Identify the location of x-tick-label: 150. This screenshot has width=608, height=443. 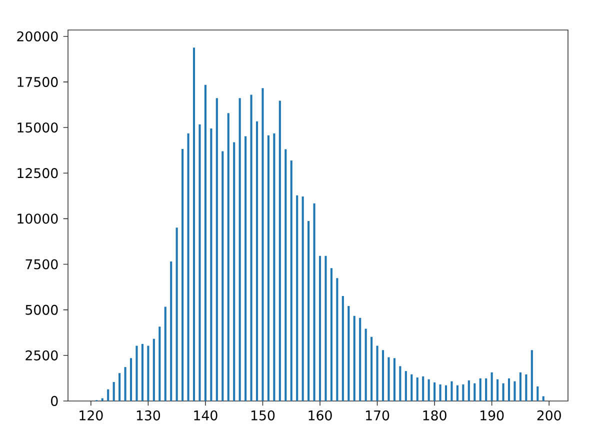
(263, 415).